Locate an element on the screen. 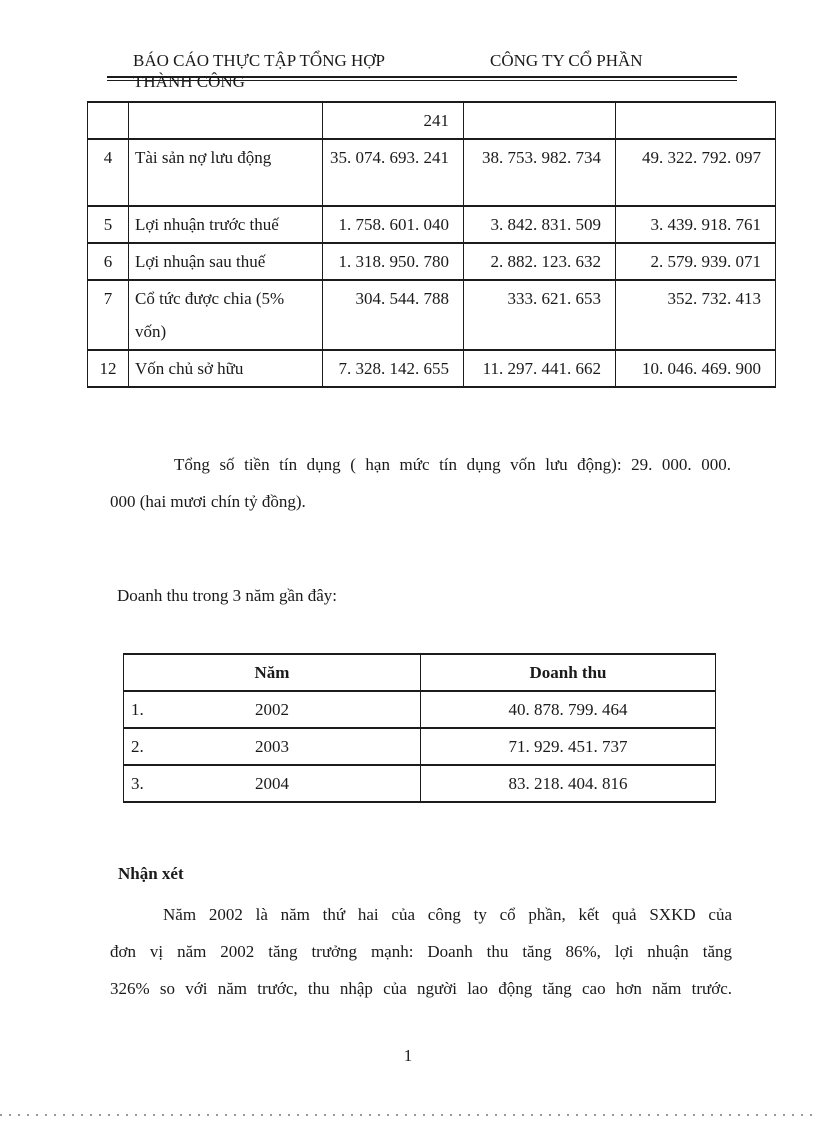 The height and width of the screenshot is (1123, 816). cell-value: 7. 328. 142. 655 is located at coordinates (393, 368).